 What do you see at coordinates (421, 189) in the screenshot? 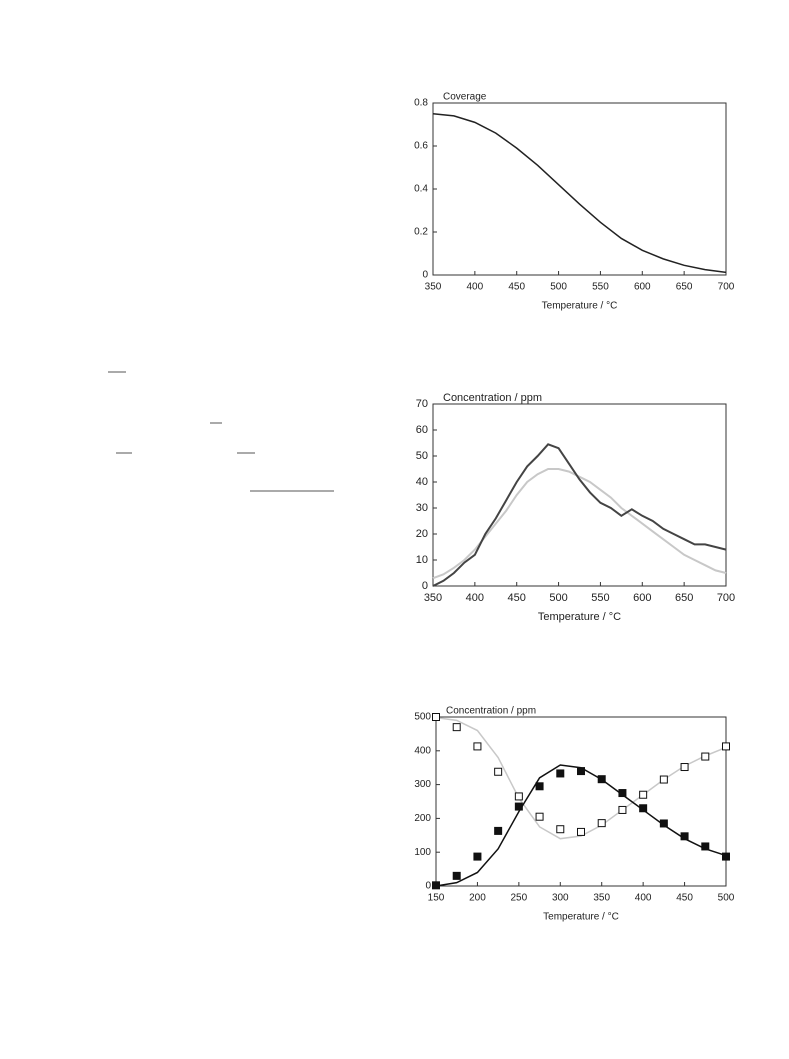
I see `y-tick-label: 0.4` at bounding box center [421, 189].